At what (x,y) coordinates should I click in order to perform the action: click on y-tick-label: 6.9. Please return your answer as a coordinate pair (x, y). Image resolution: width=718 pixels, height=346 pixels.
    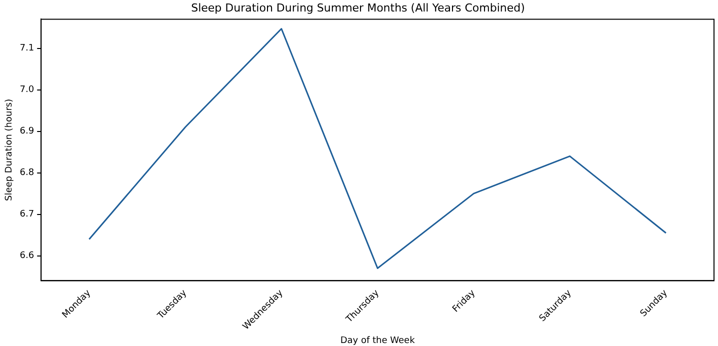
    Looking at the image, I should click on (27, 131).